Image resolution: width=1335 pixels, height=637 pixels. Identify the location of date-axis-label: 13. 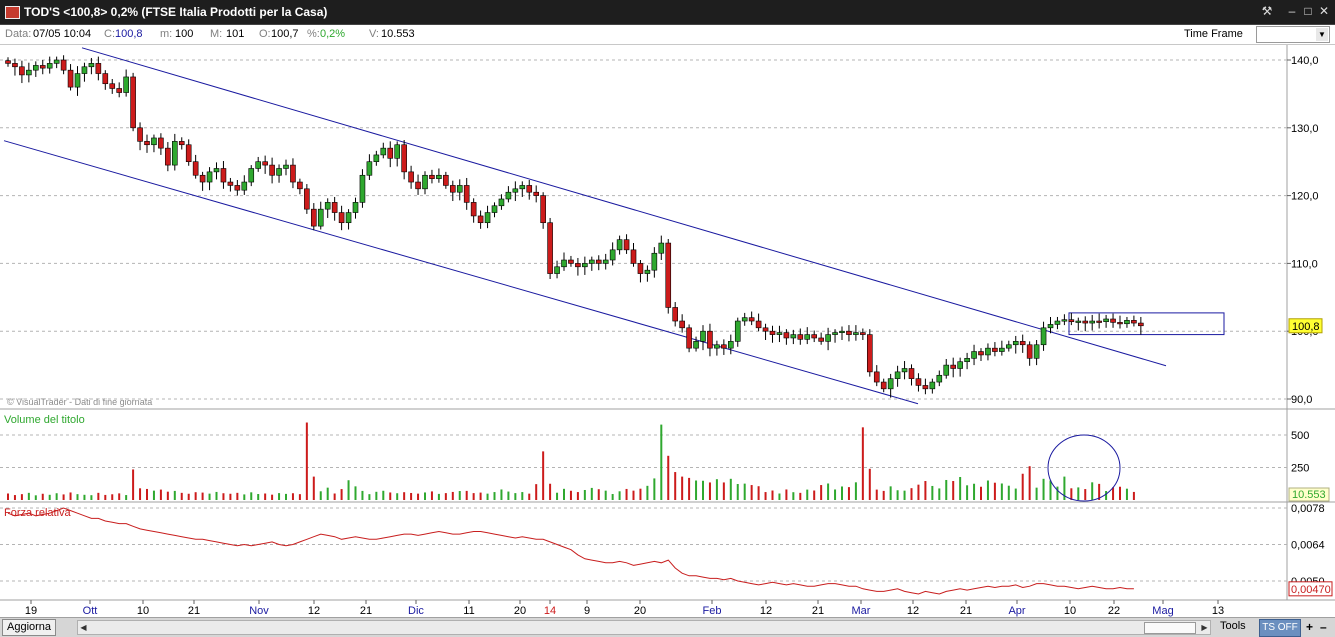
(1218, 611).